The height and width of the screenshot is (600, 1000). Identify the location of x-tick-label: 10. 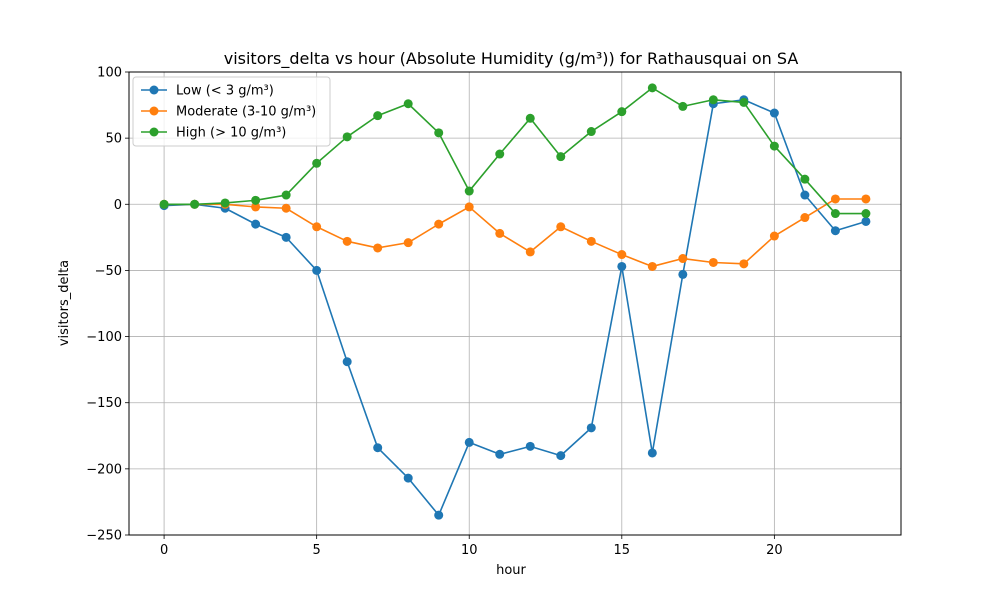
(469, 550).